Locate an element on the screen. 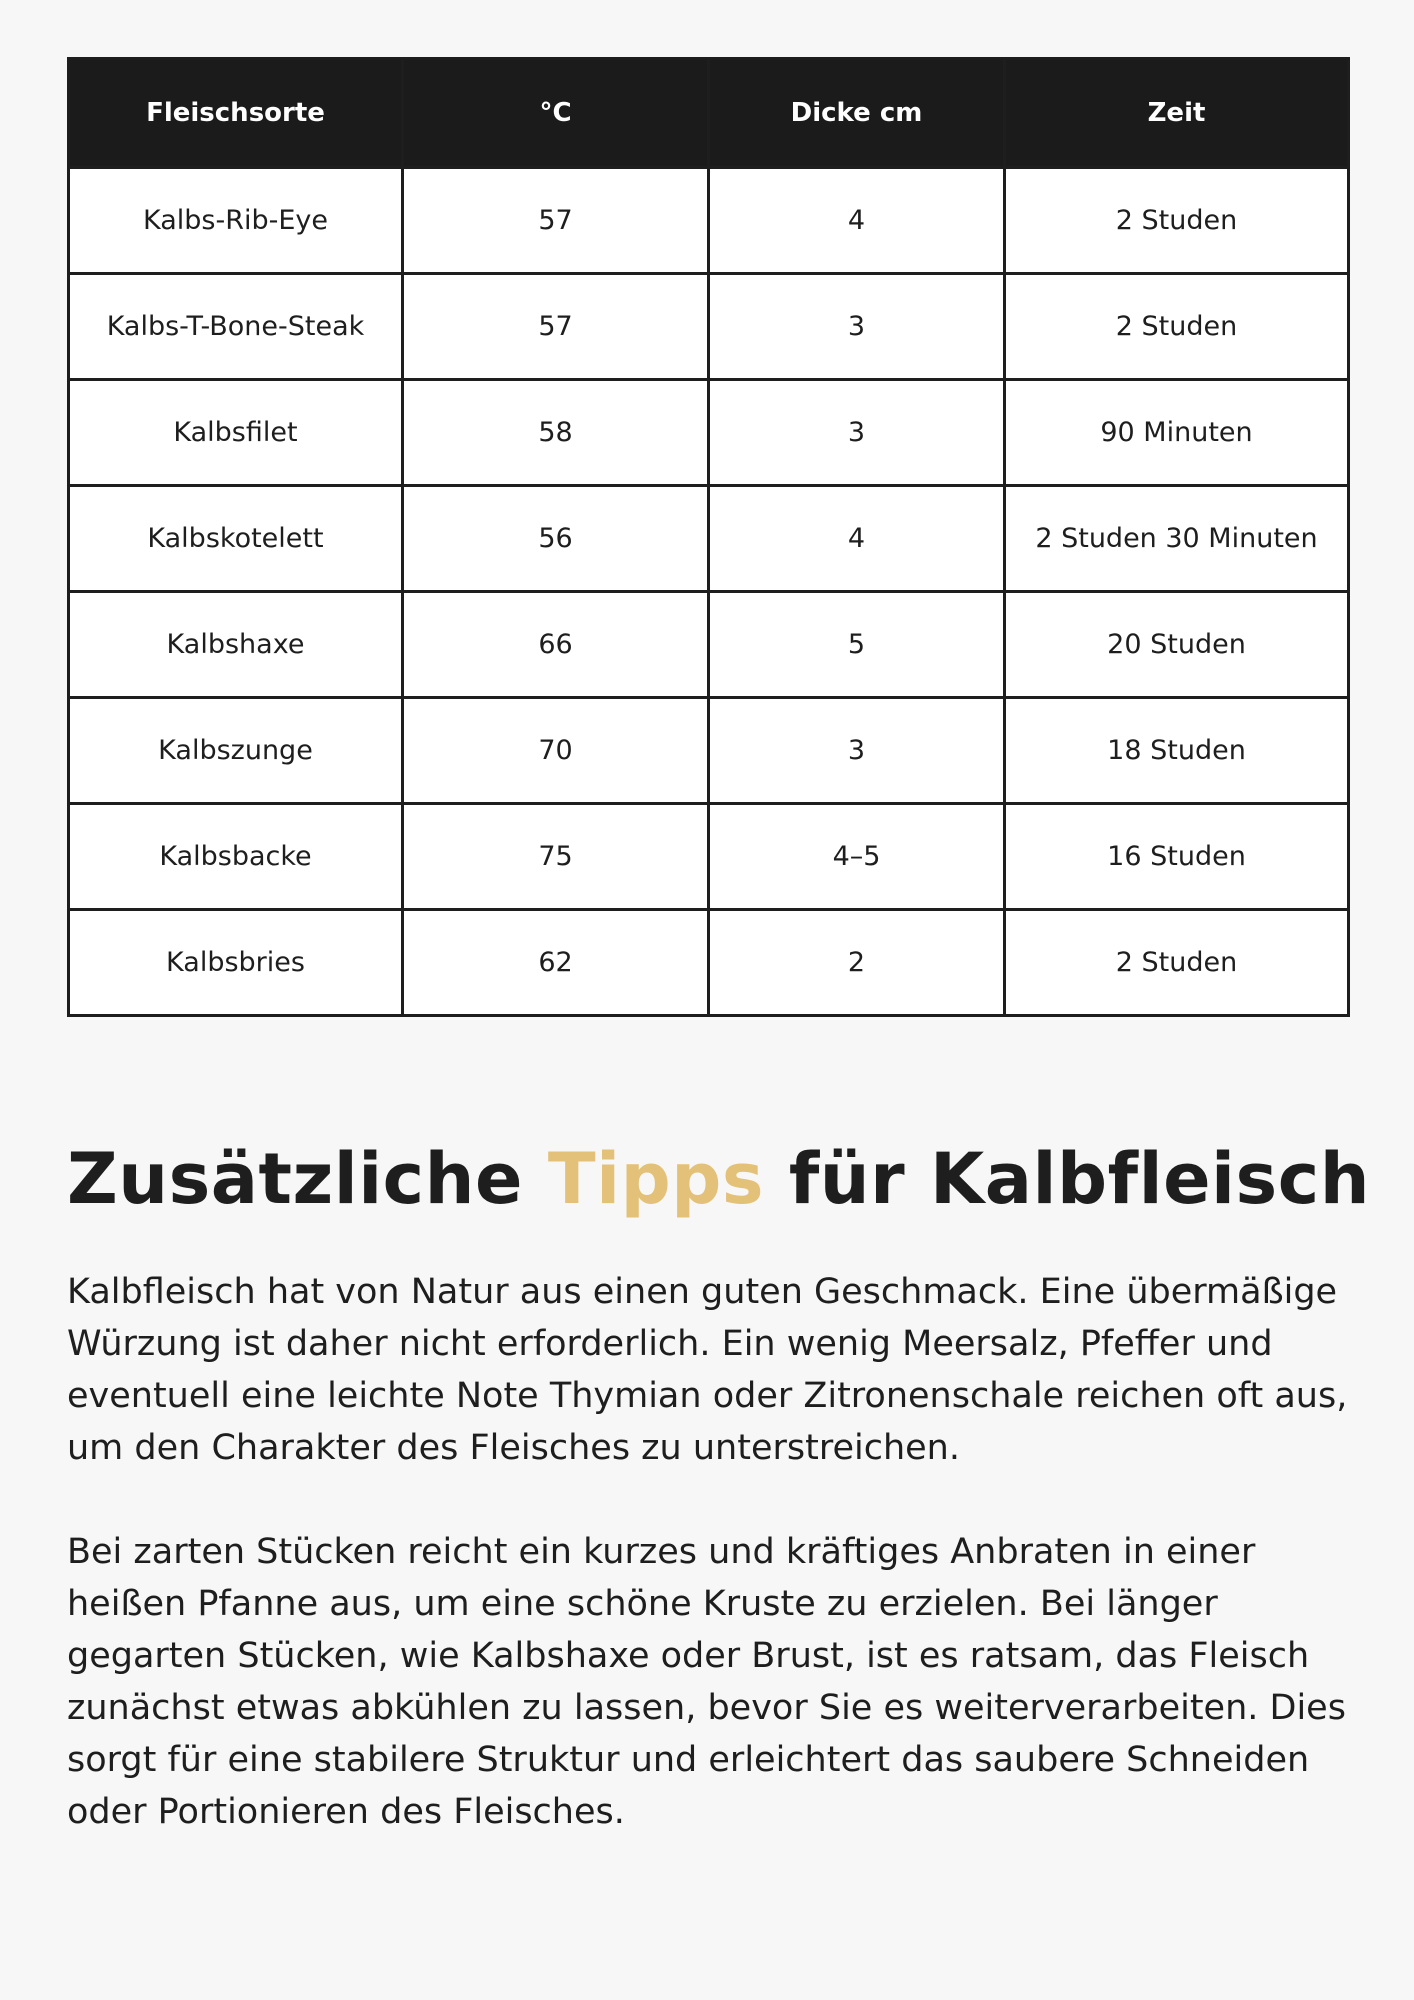 The image size is (1414, 2000). cell-thickness: 2 is located at coordinates (856, 962).